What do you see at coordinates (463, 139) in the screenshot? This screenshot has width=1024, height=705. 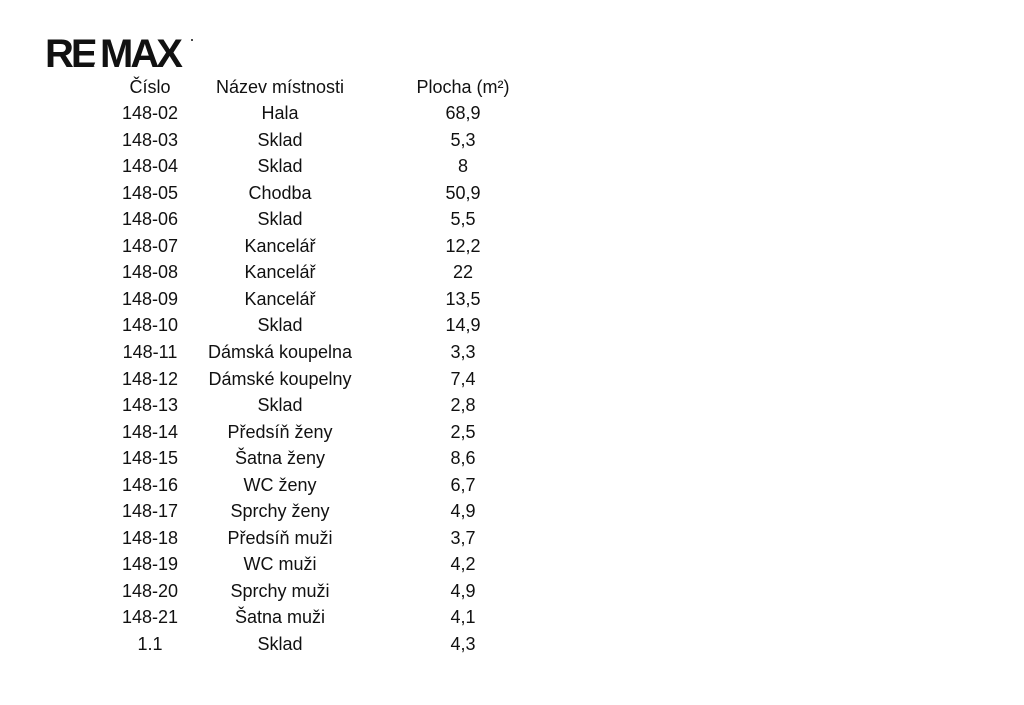 I see `cell-area: 5,3` at bounding box center [463, 139].